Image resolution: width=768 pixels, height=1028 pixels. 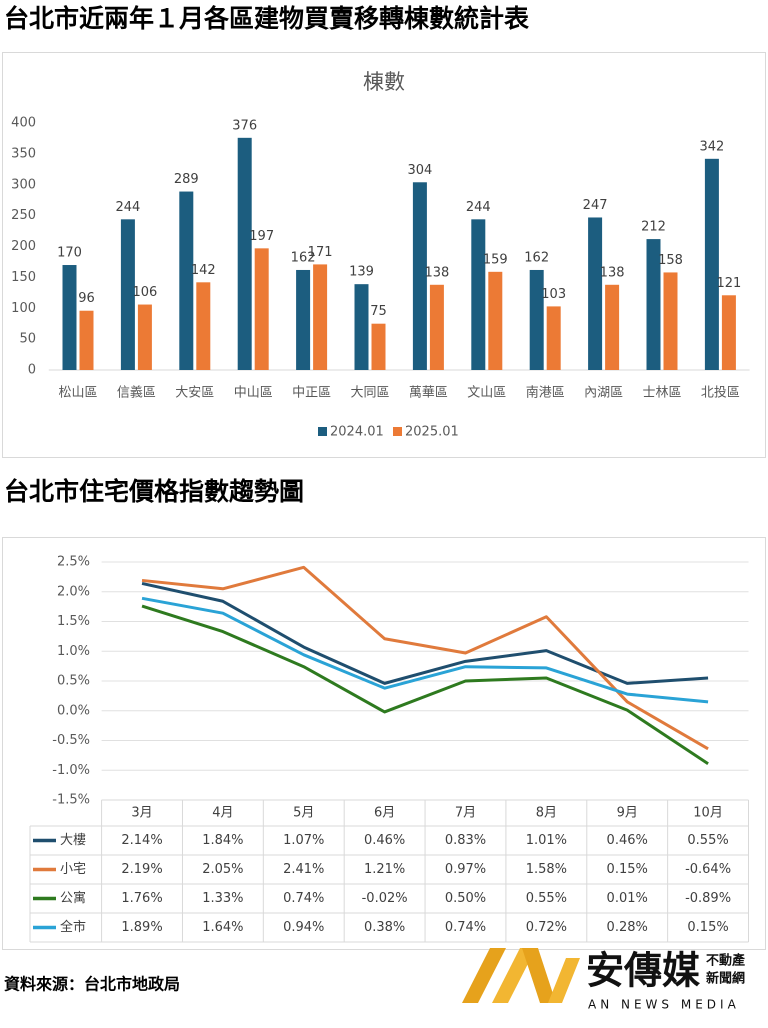 What do you see at coordinates (546, 927) in the screenshot?
I see `table-cell: 0.72%` at bounding box center [546, 927].